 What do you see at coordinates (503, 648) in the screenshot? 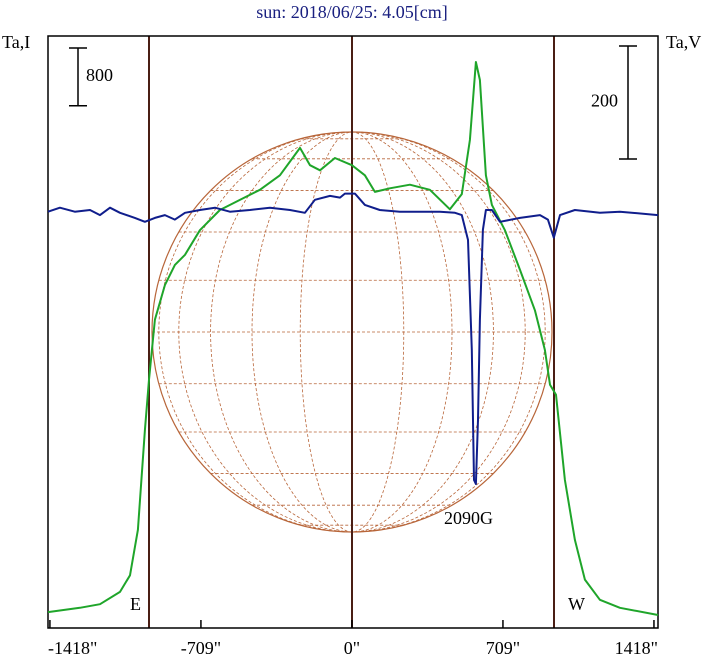
I see `x-tick-label: 709"` at bounding box center [503, 648].